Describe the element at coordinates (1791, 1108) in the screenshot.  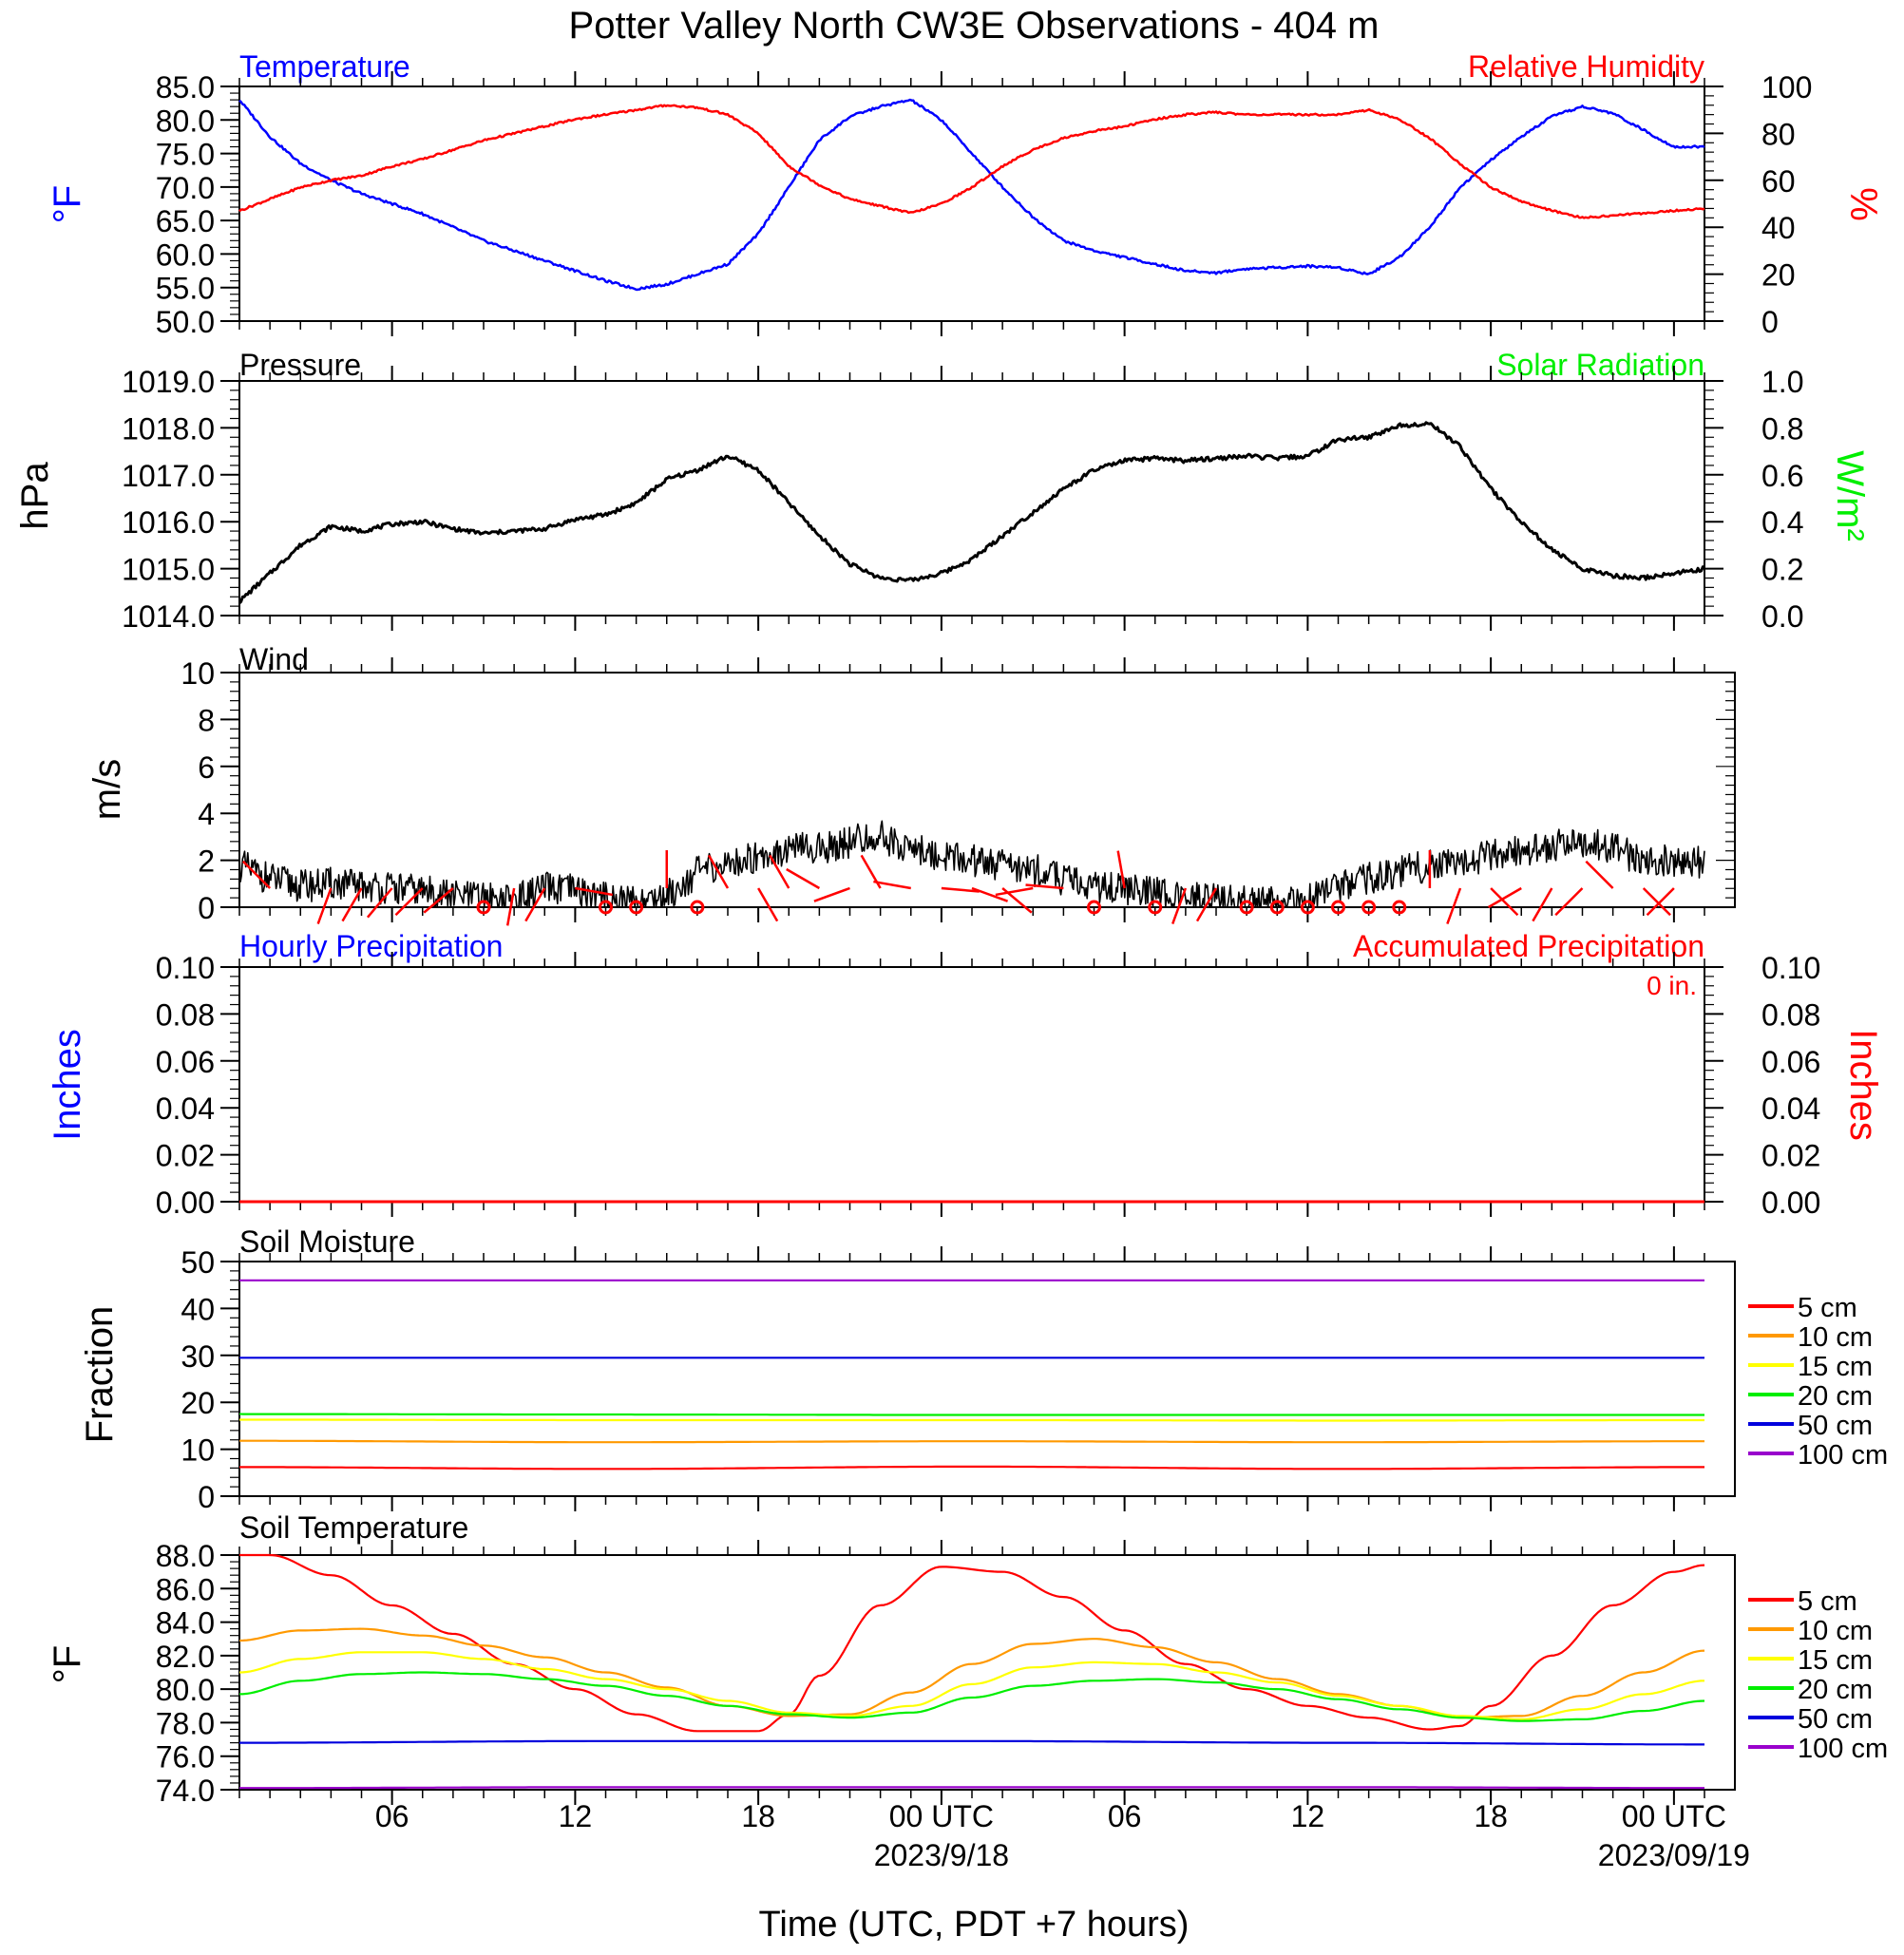
I see `precip-right-tick-label: 0.04` at that location.